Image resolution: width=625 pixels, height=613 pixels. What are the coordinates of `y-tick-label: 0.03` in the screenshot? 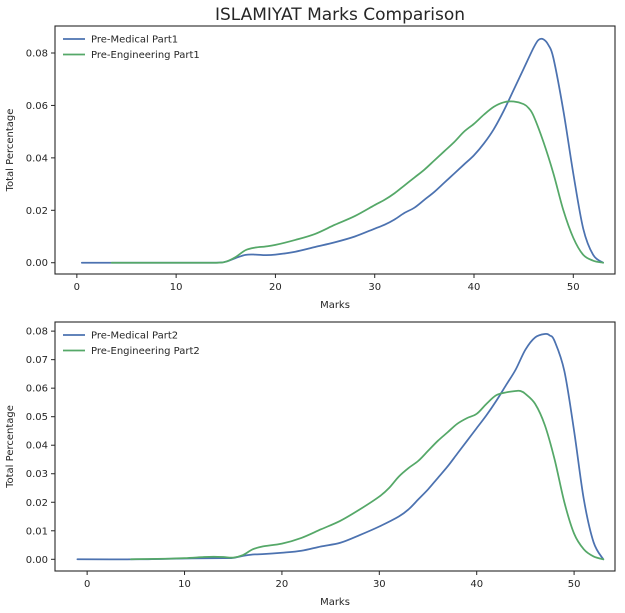 It's located at (37, 474).